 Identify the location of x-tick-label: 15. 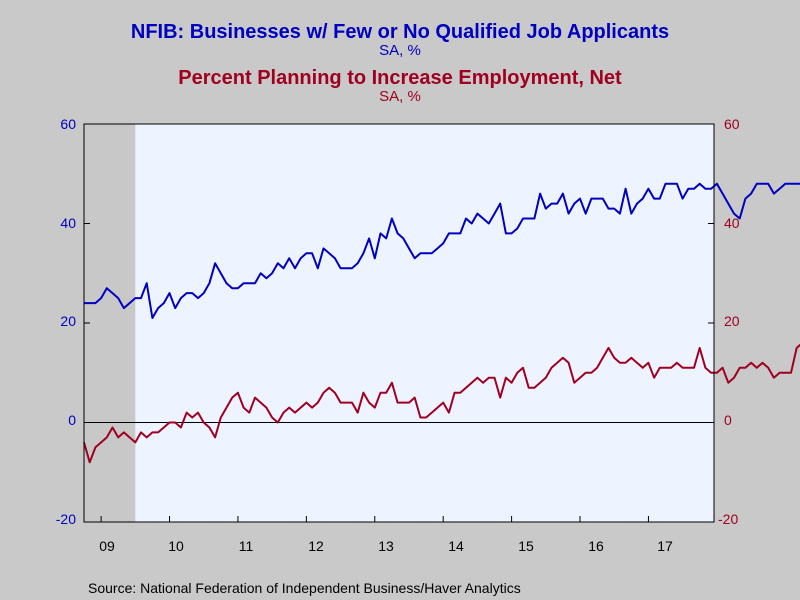
(526, 546).